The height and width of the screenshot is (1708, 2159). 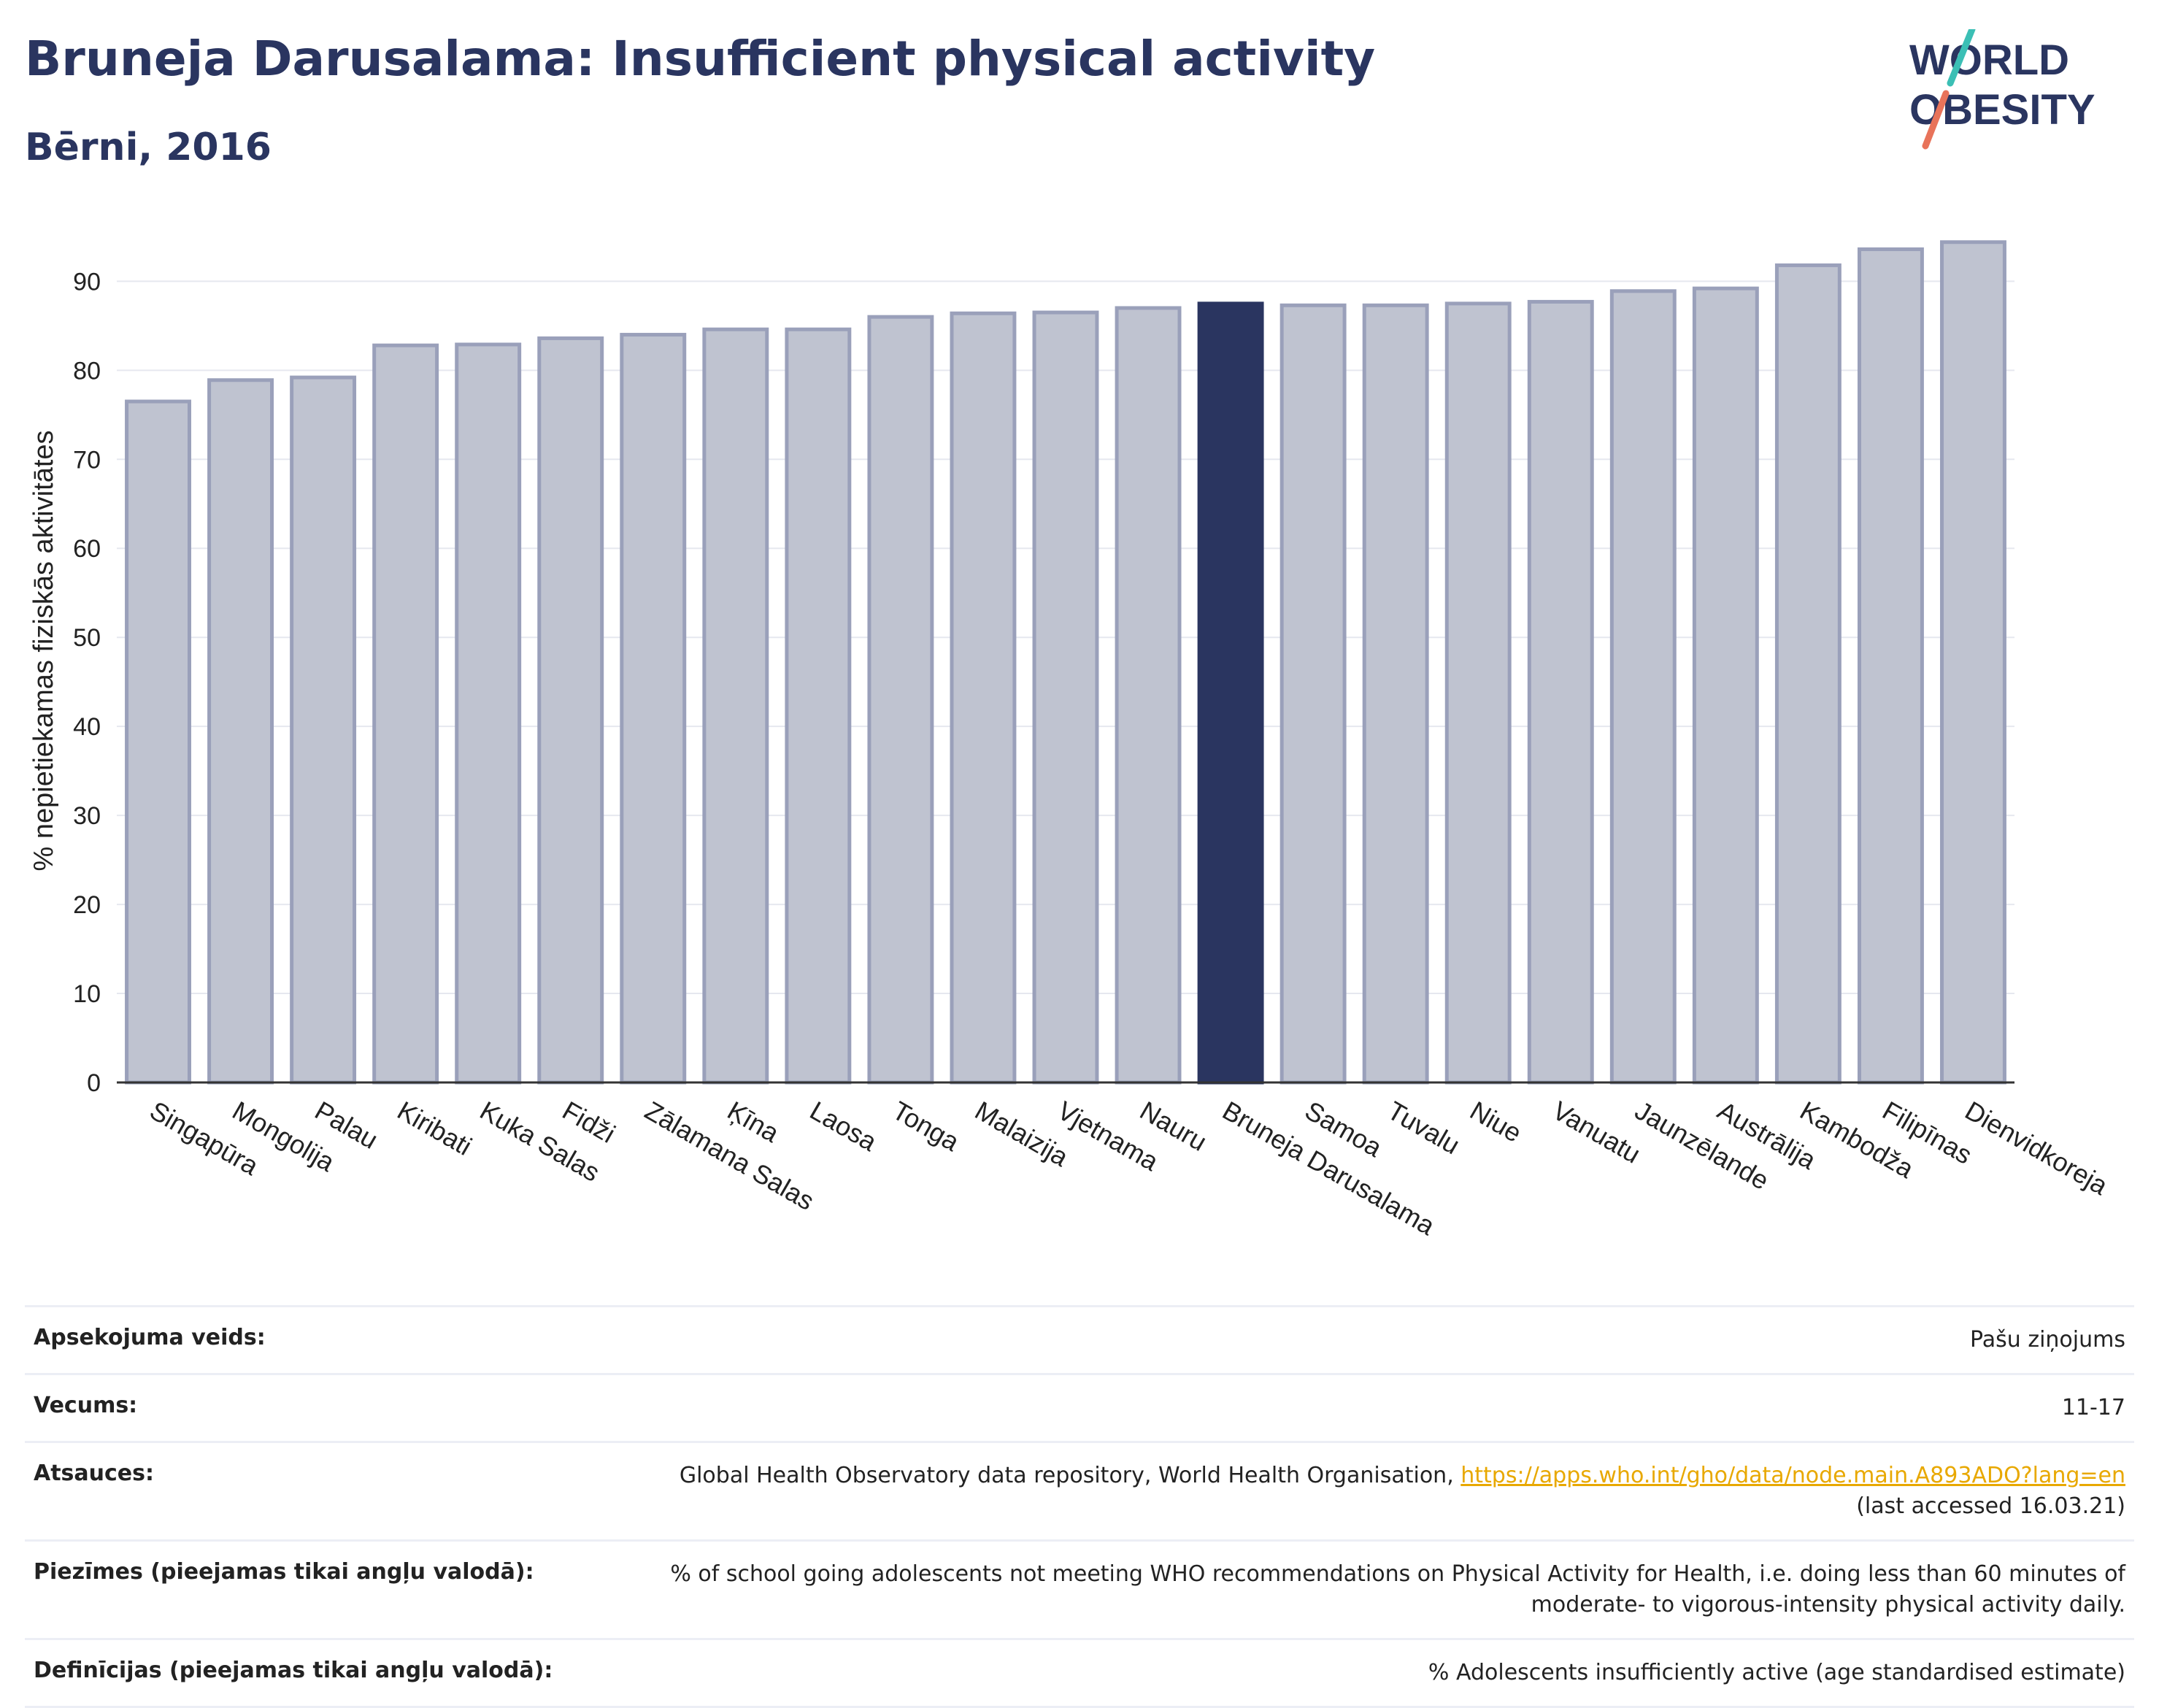 I want to click on bar-palau, so click(x=323, y=730).